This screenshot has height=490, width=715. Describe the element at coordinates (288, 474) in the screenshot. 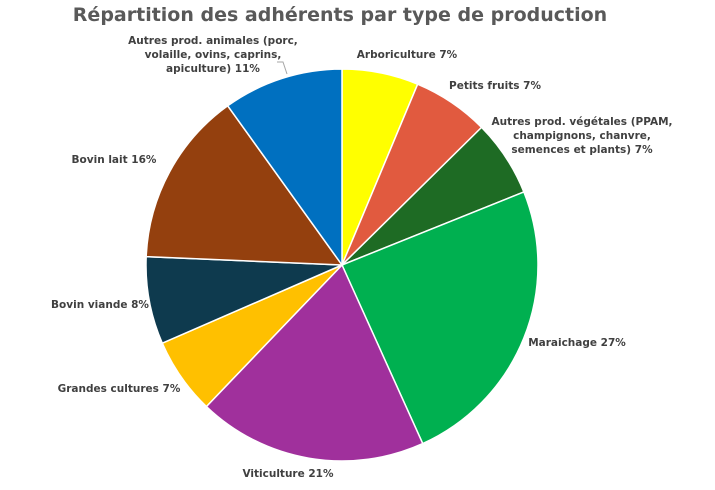

I see `slice-label: Viticulture 21%` at that location.